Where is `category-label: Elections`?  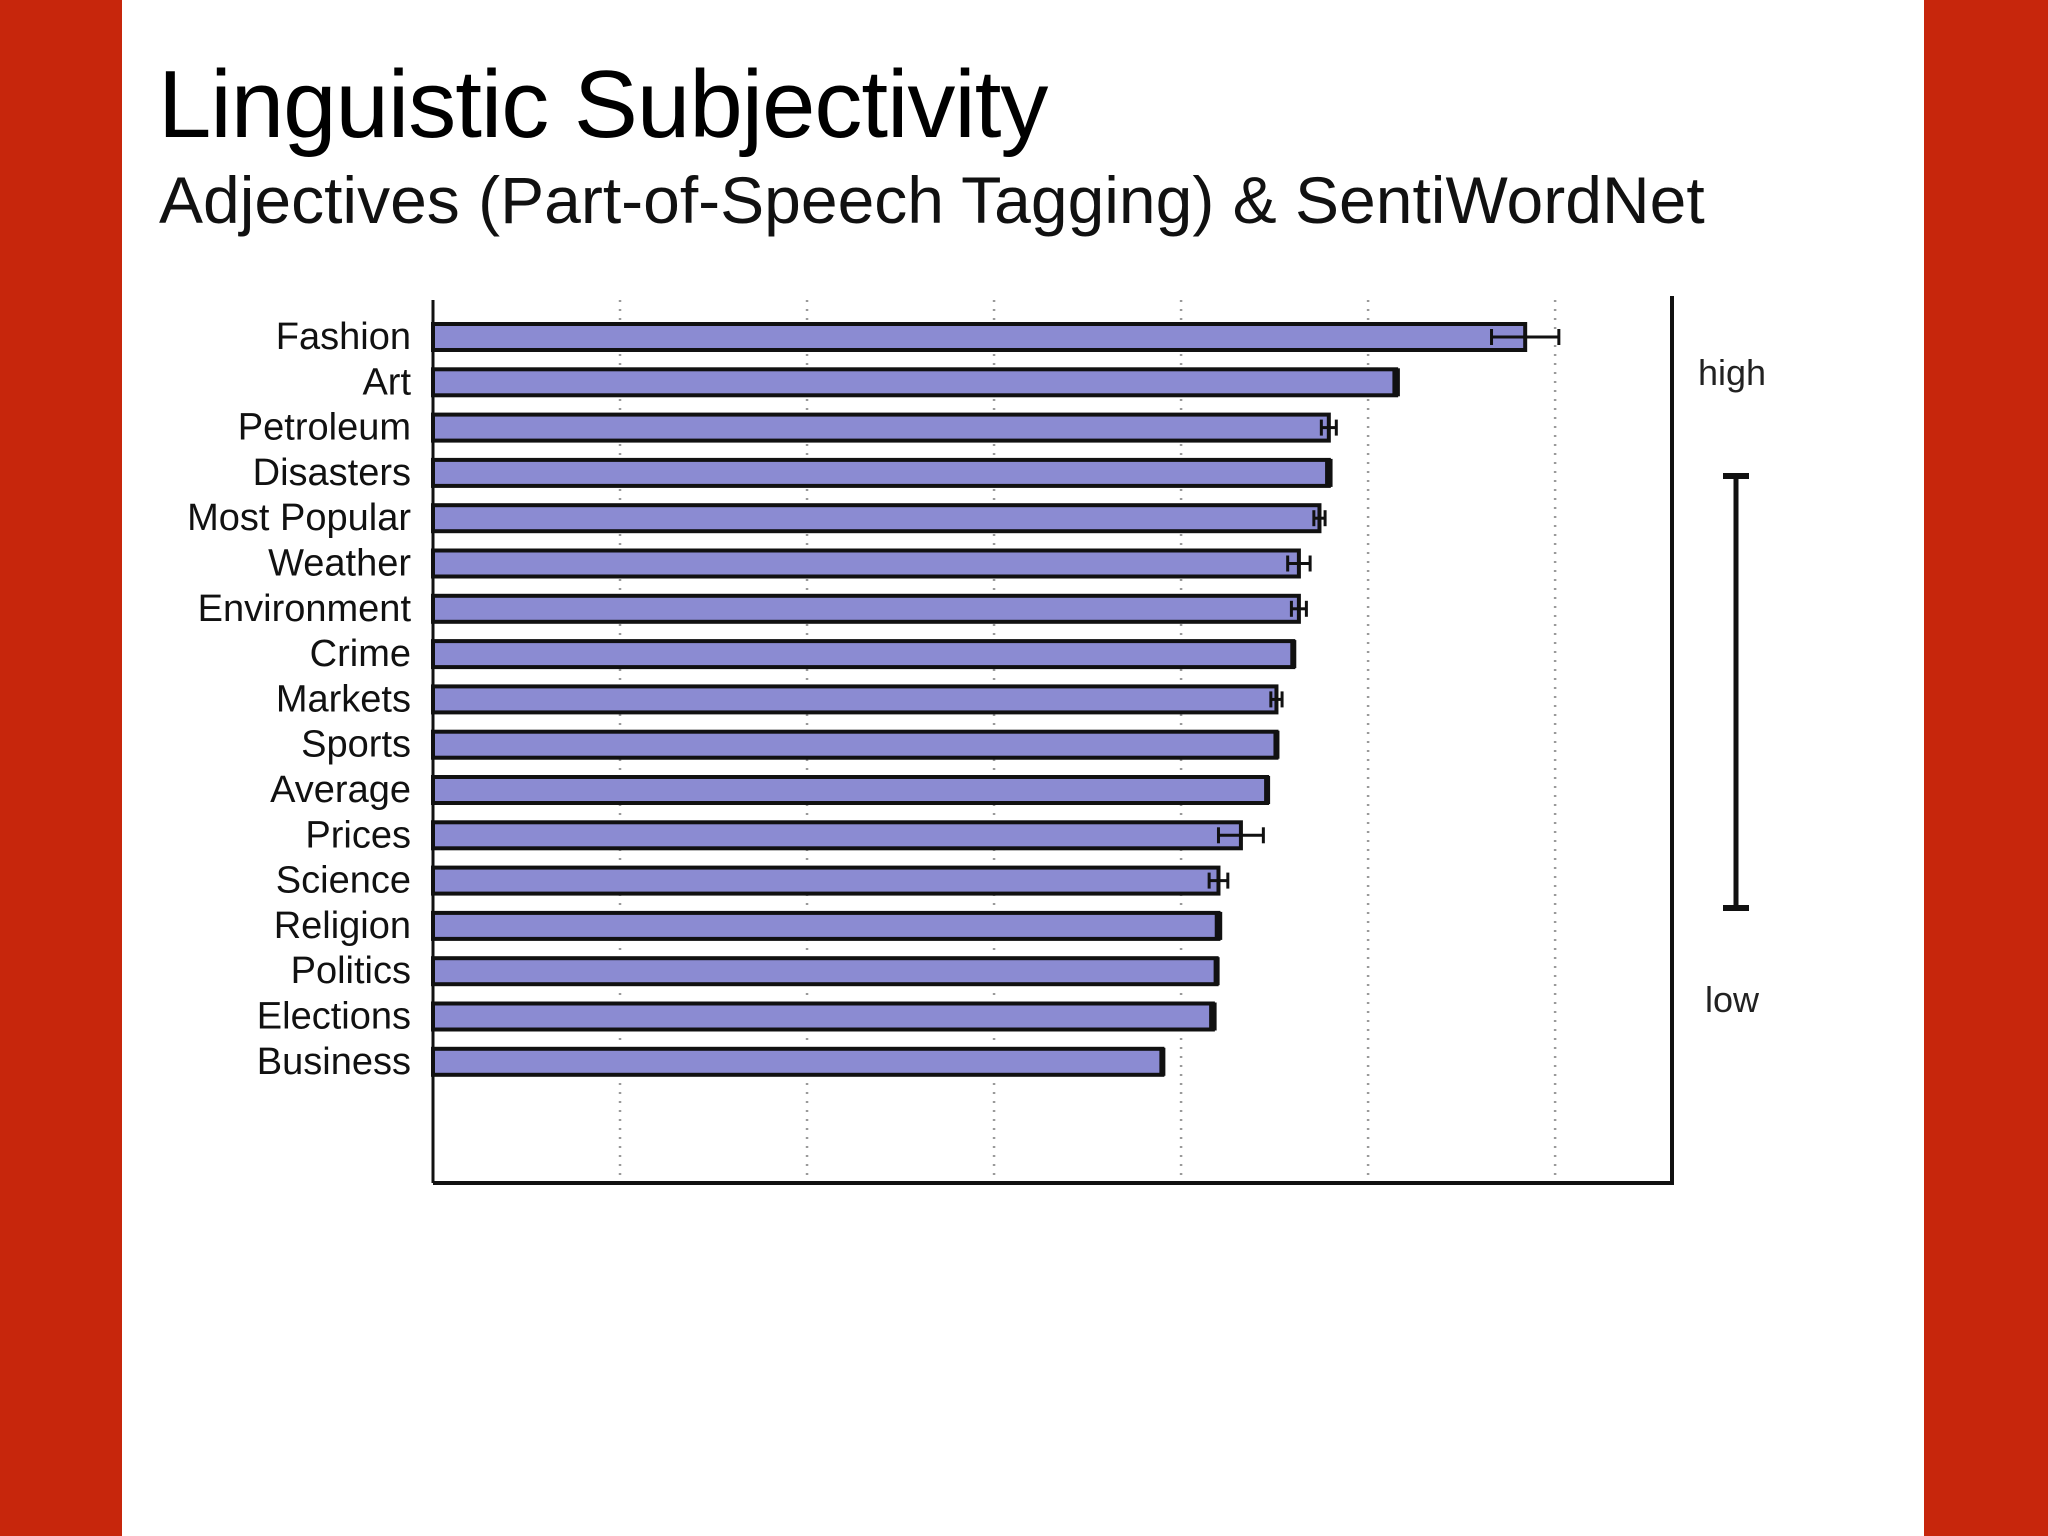
category-label: Elections is located at coordinates (334, 1017).